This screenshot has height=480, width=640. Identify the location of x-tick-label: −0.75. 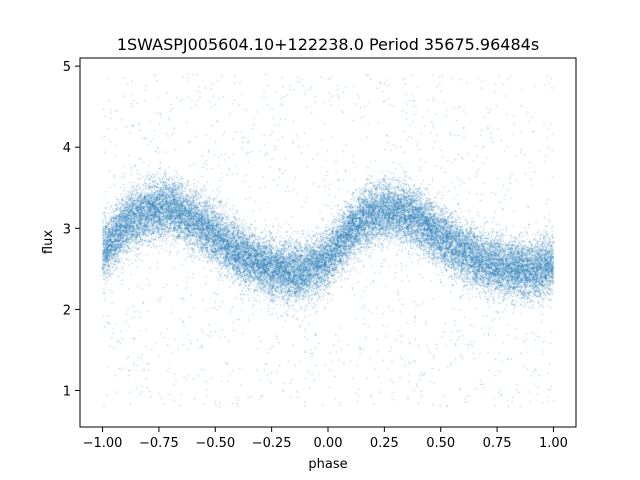
(159, 443).